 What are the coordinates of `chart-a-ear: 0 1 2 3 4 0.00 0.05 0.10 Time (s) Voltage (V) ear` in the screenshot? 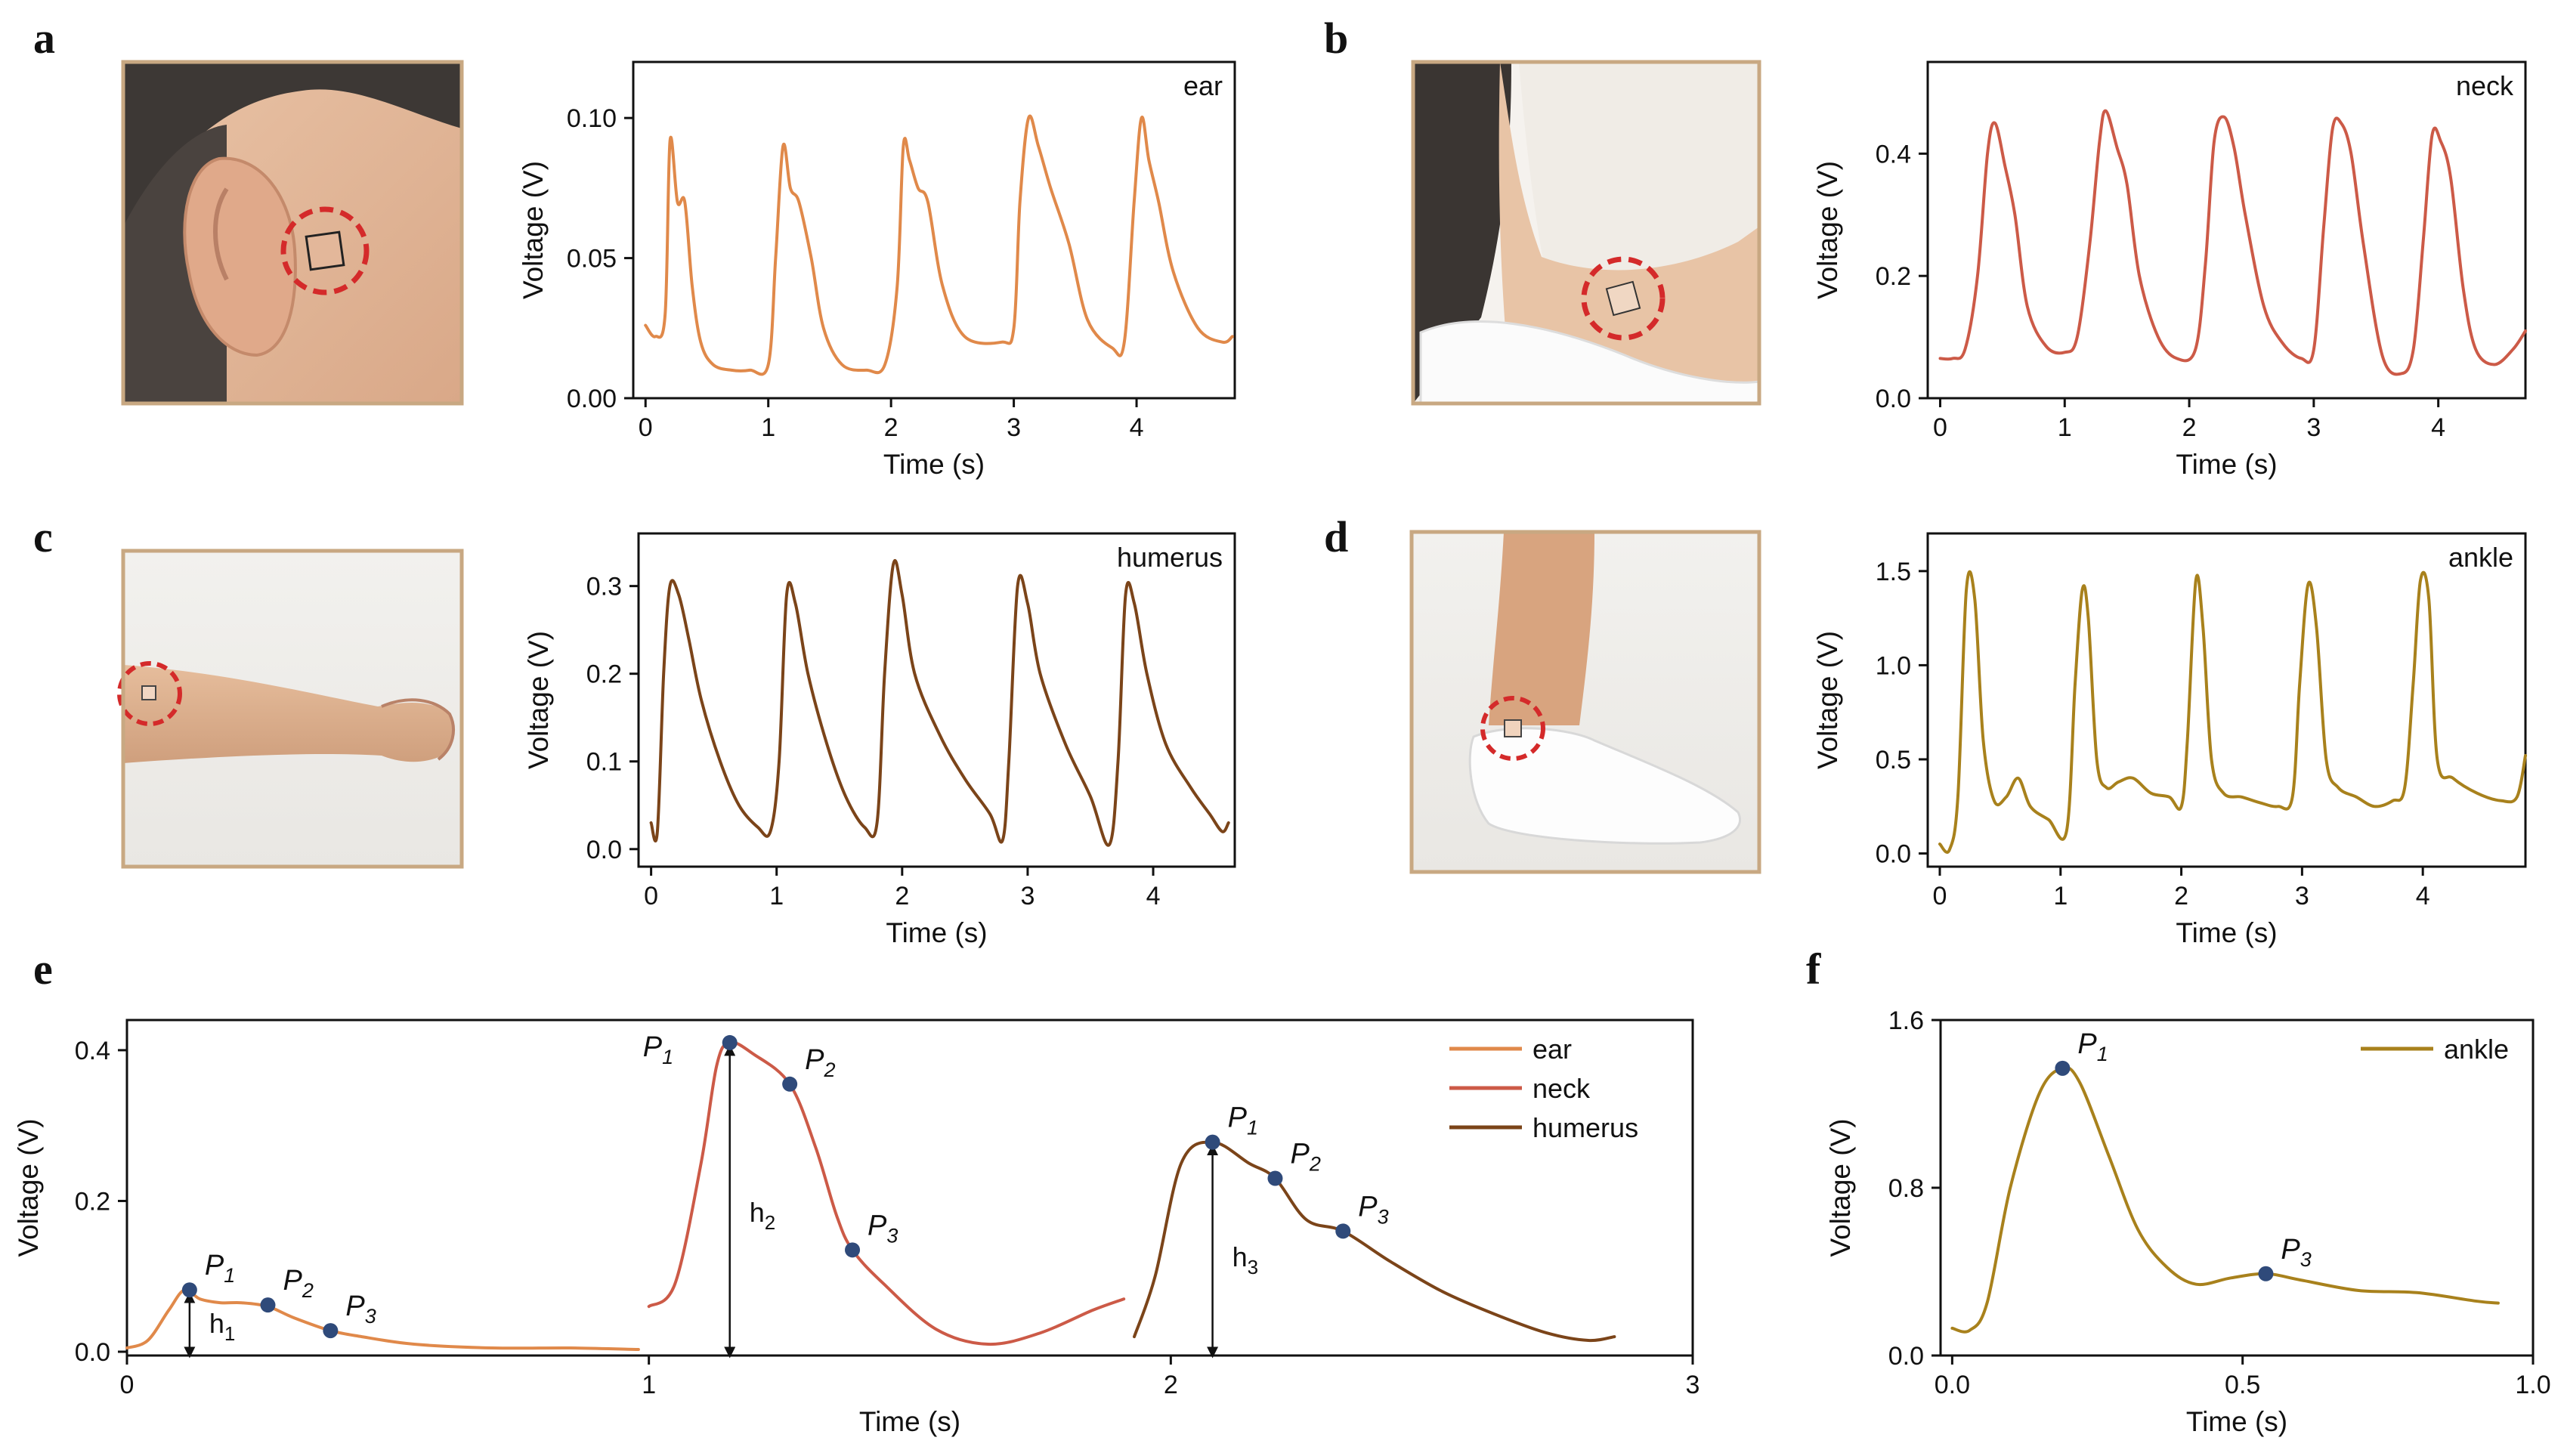 It's located at (877, 270).